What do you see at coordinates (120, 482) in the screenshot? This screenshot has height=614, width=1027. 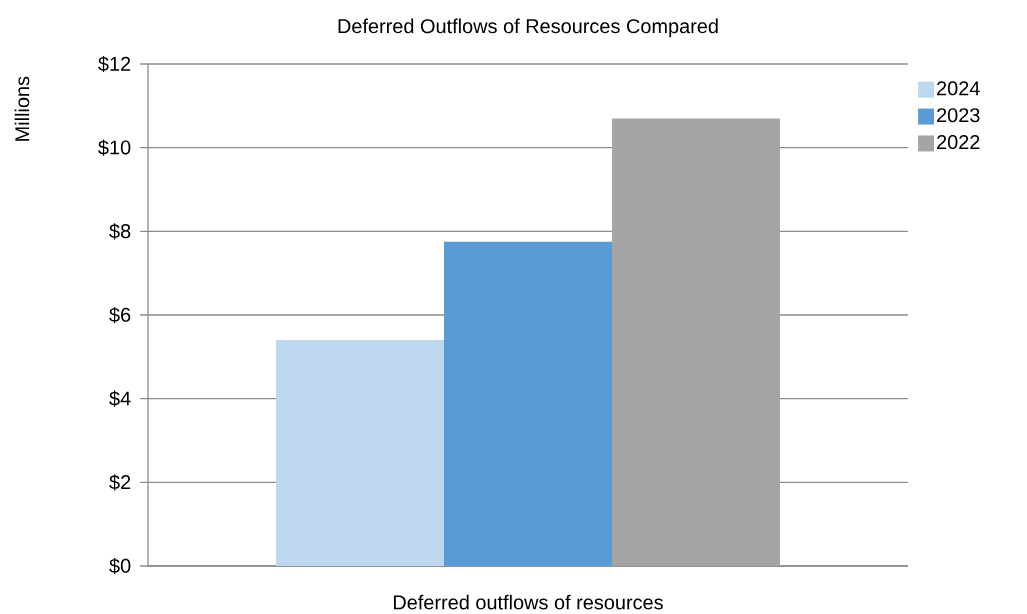 I see `y-tick-label: $2` at bounding box center [120, 482].